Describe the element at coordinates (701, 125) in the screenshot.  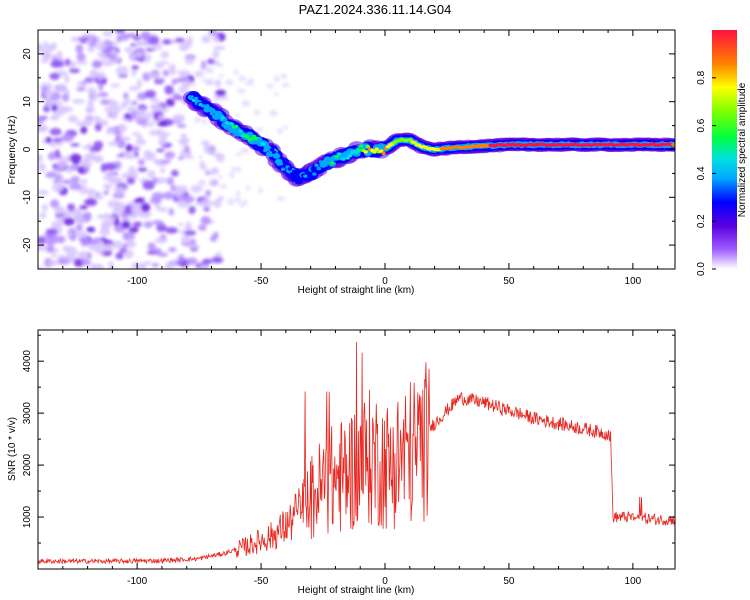
I see `colorbar-tick-label: 0.6` at that location.